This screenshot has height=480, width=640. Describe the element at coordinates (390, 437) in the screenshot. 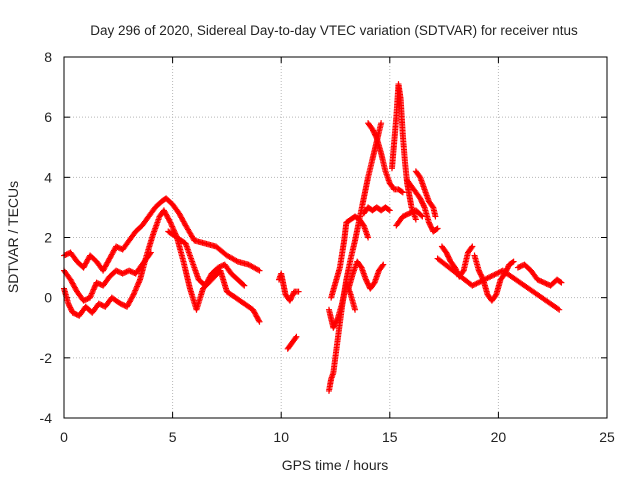

I see `x-tick-label: 15` at that location.